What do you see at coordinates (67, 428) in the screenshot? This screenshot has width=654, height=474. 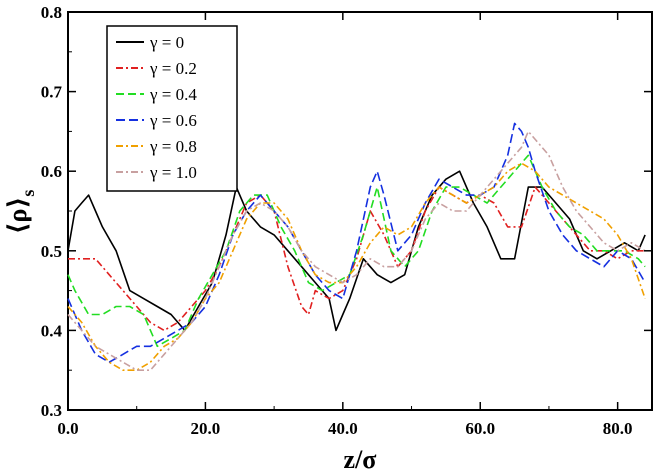 I see `x-tick-label: 0.0` at bounding box center [67, 428].